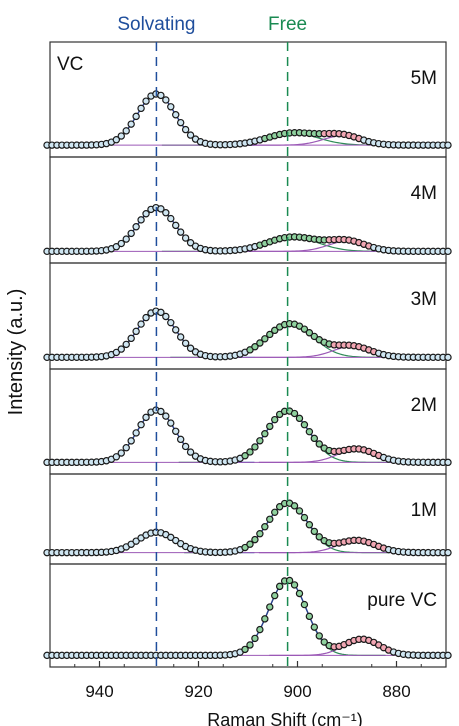 Image resolution: width=459 pixels, height=726 pixels. I want to click on fit-total, so click(248, 119).